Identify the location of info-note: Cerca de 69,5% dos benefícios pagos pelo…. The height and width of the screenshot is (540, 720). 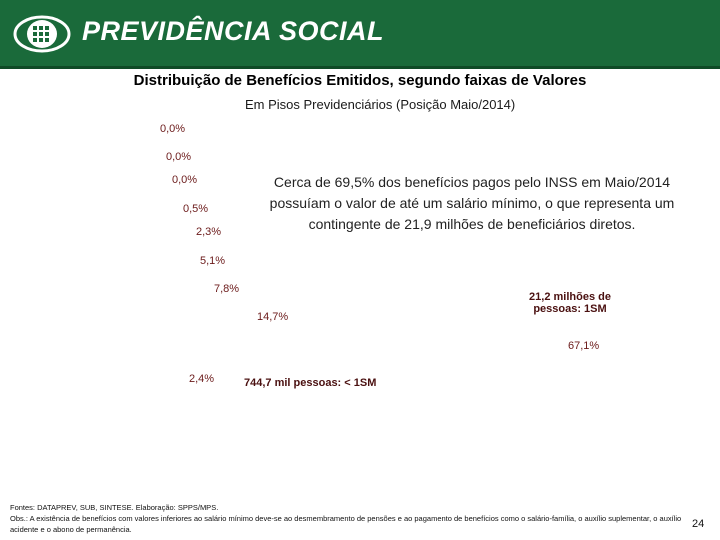
(472, 203).